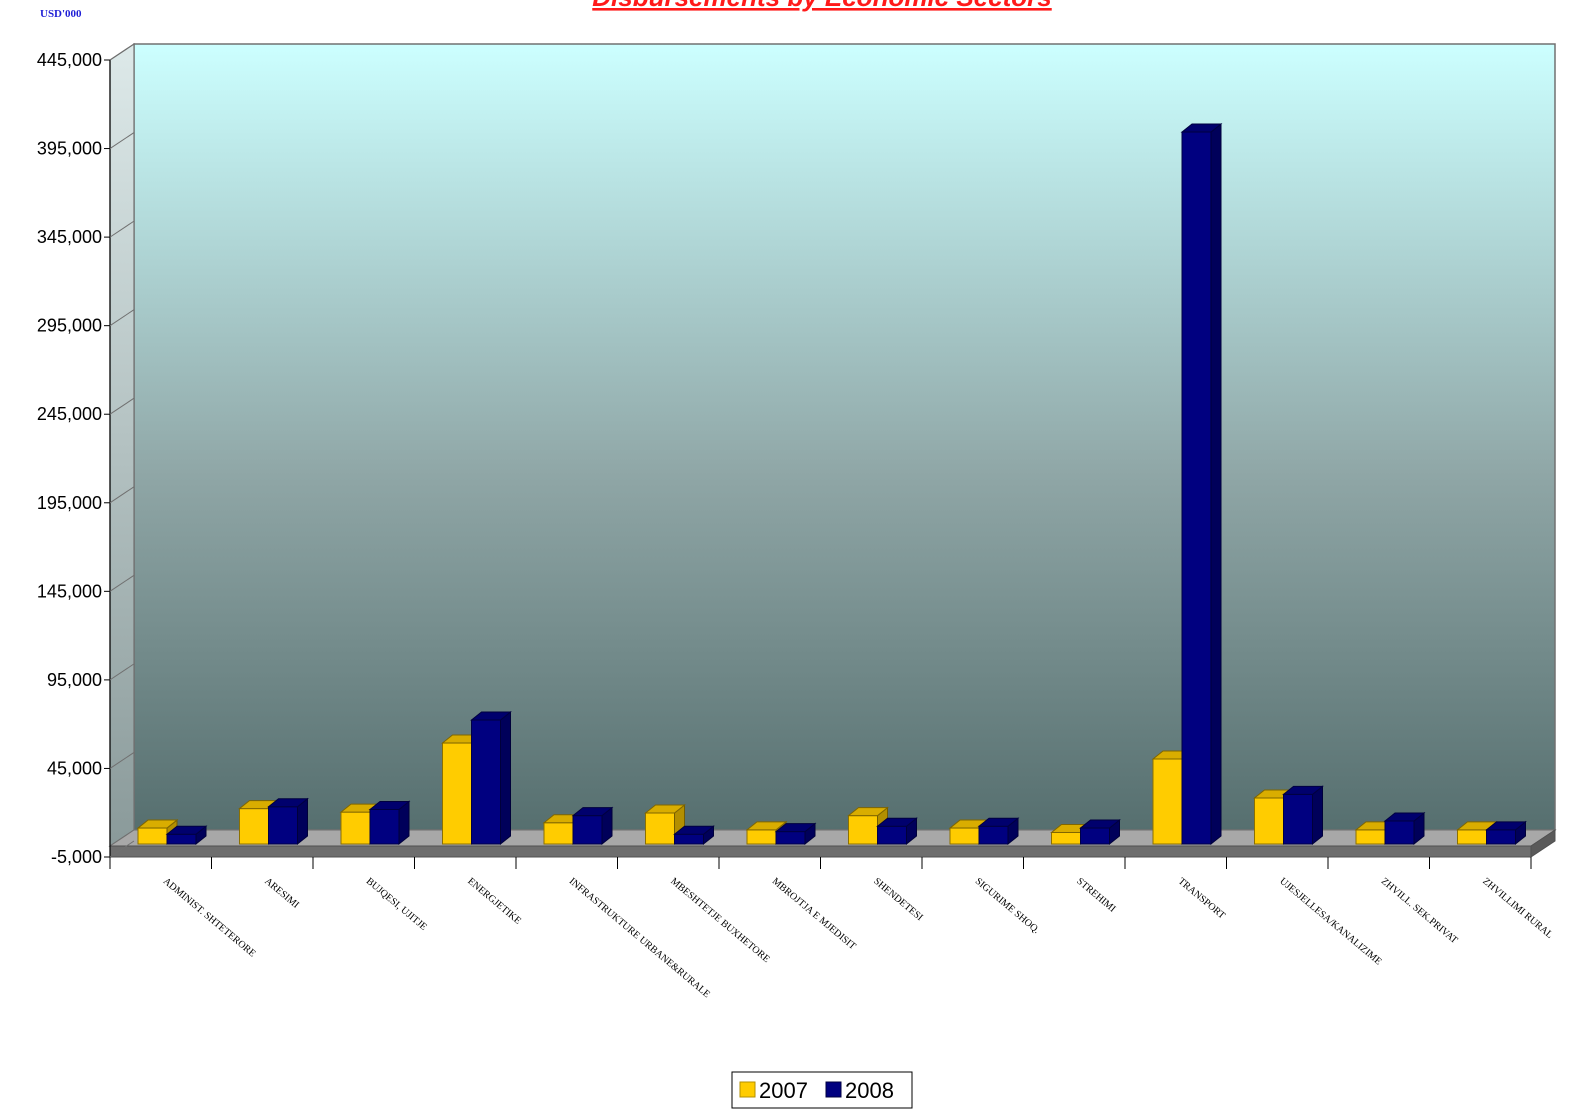  What do you see at coordinates (69, 149) in the screenshot?
I see `y-tick-label: 395,000` at bounding box center [69, 149].